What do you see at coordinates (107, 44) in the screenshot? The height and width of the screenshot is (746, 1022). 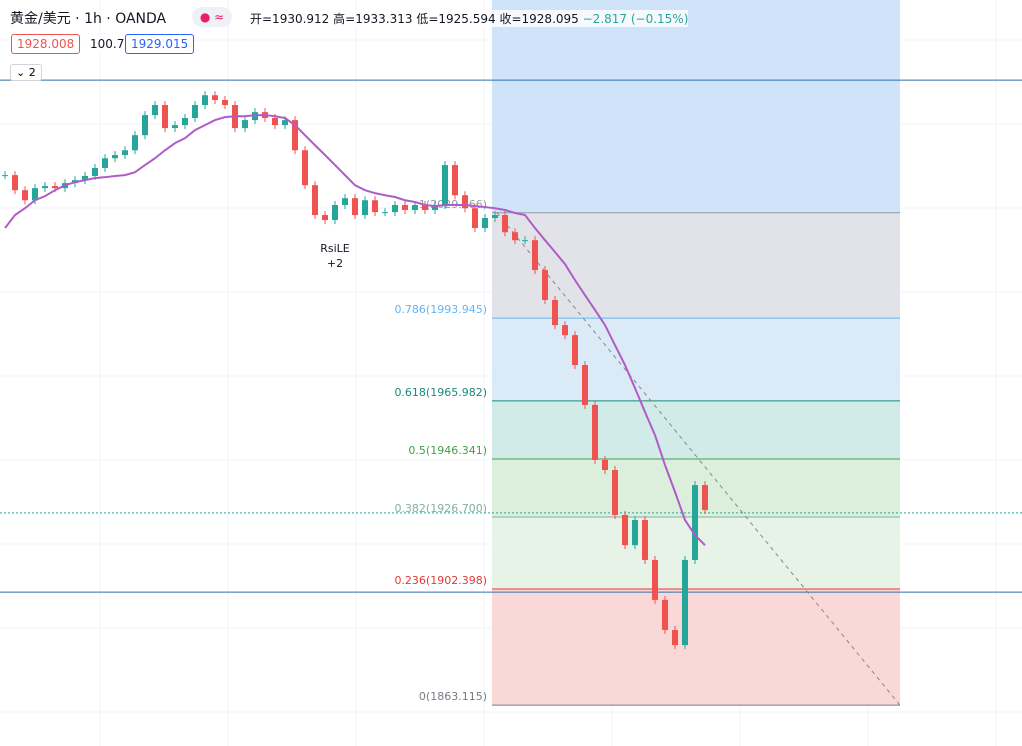 I see `spread: 100.7` at bounding box center [107, 44].